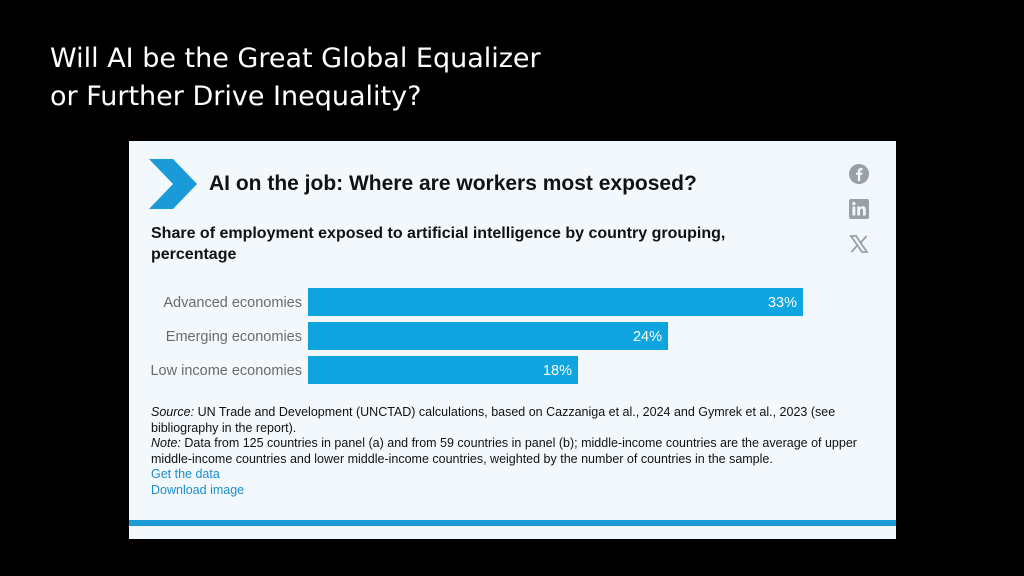 This screenshot has width=1024, height=576. What do you see at coordinates (512, 523) in the screenshot?
I see `accent-rule` at bounding box center [512, 523].